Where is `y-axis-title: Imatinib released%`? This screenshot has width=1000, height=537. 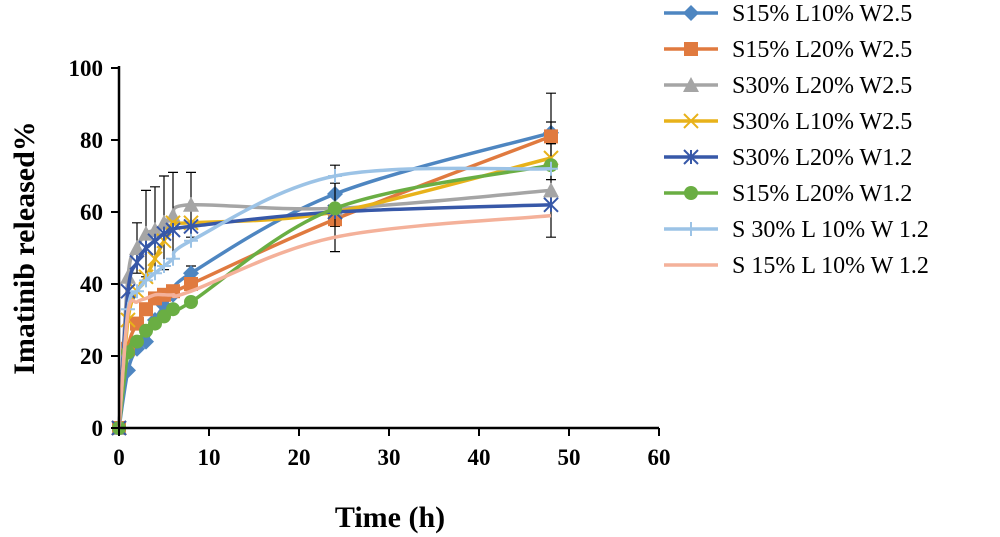
y-axis-title: Imatinib released% is located at coordinates (24, 248).